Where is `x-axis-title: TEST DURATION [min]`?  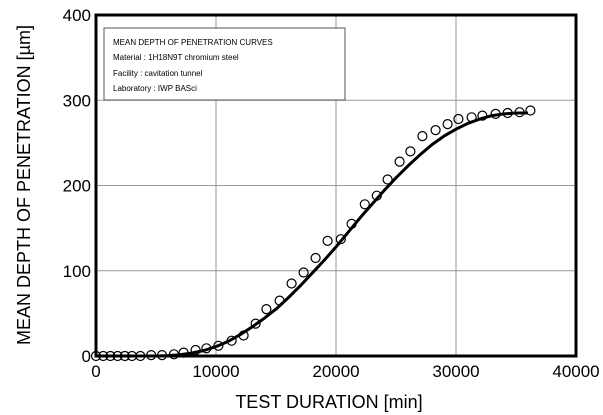
x-axis-title: TEST DURATION [min] is located at coordinates (328, 402).